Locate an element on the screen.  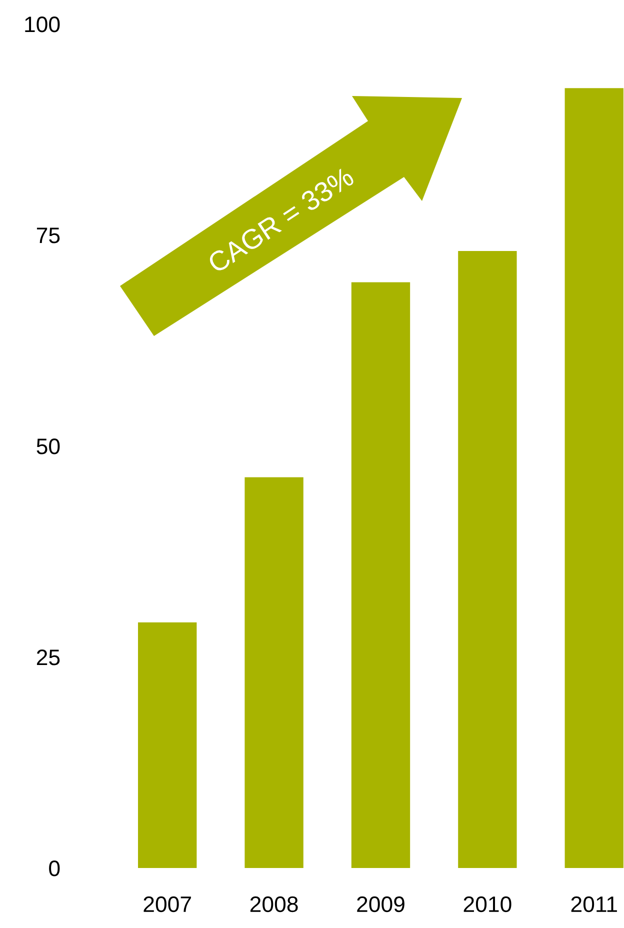
y-tick-label: 50 is located at coordinates (48, 446).